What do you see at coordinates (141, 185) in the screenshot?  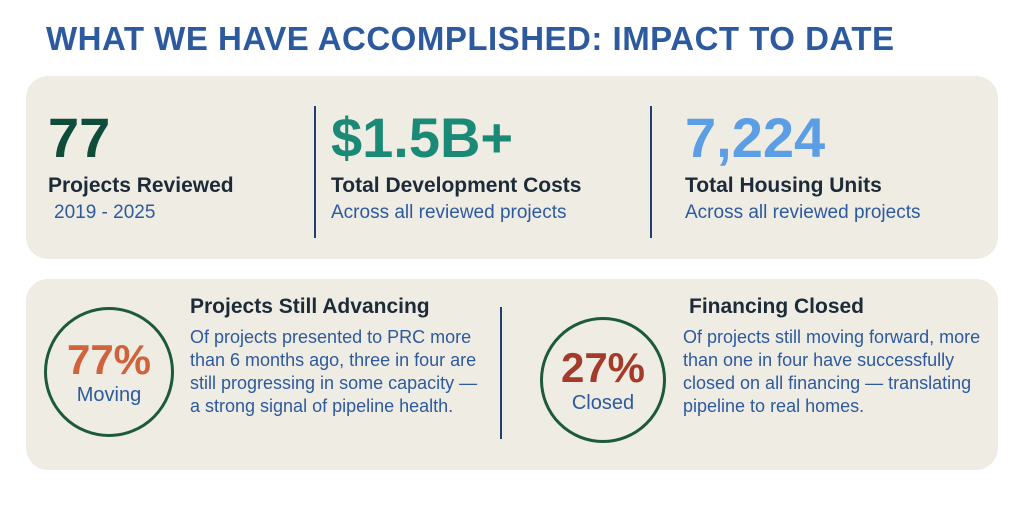 I see `stat-label: Projects Reviewed` at bounding box center [141, 185].